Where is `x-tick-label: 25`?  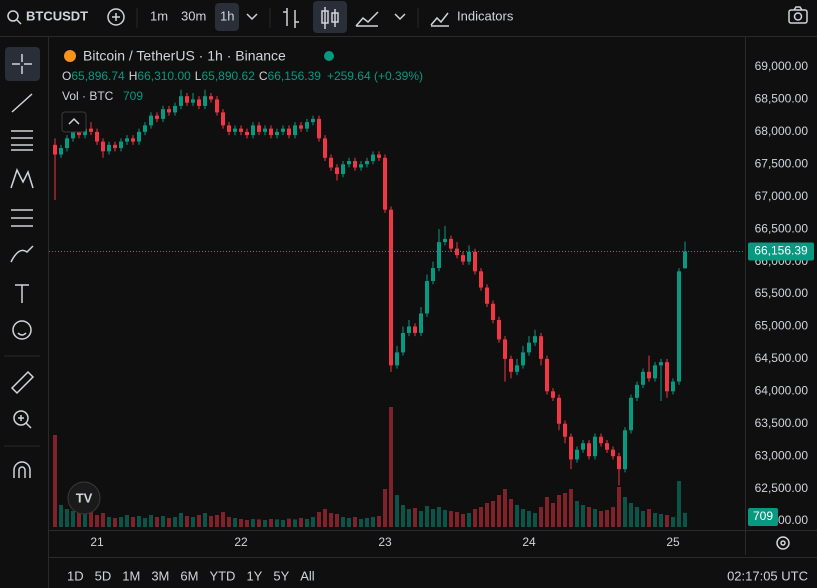 x-tick-label: 25 is located at coordinates (673, 542).